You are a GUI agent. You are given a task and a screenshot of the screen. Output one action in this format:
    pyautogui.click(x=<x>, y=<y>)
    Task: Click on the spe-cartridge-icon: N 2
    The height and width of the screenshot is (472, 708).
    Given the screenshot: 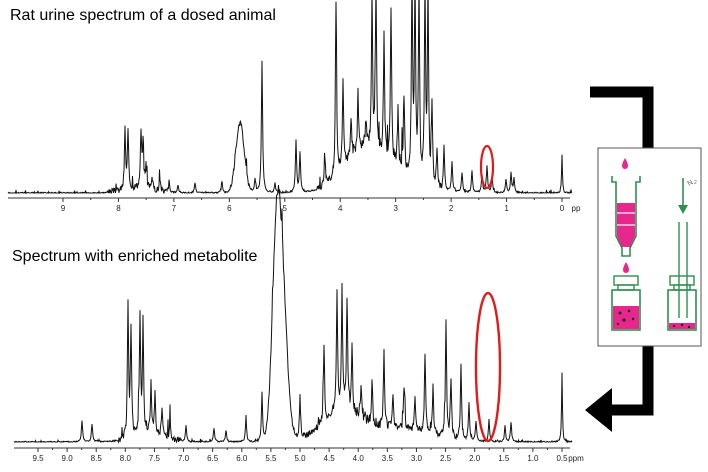 What is the action you would take?
    pyautogui.click(x=649, y=247)
    